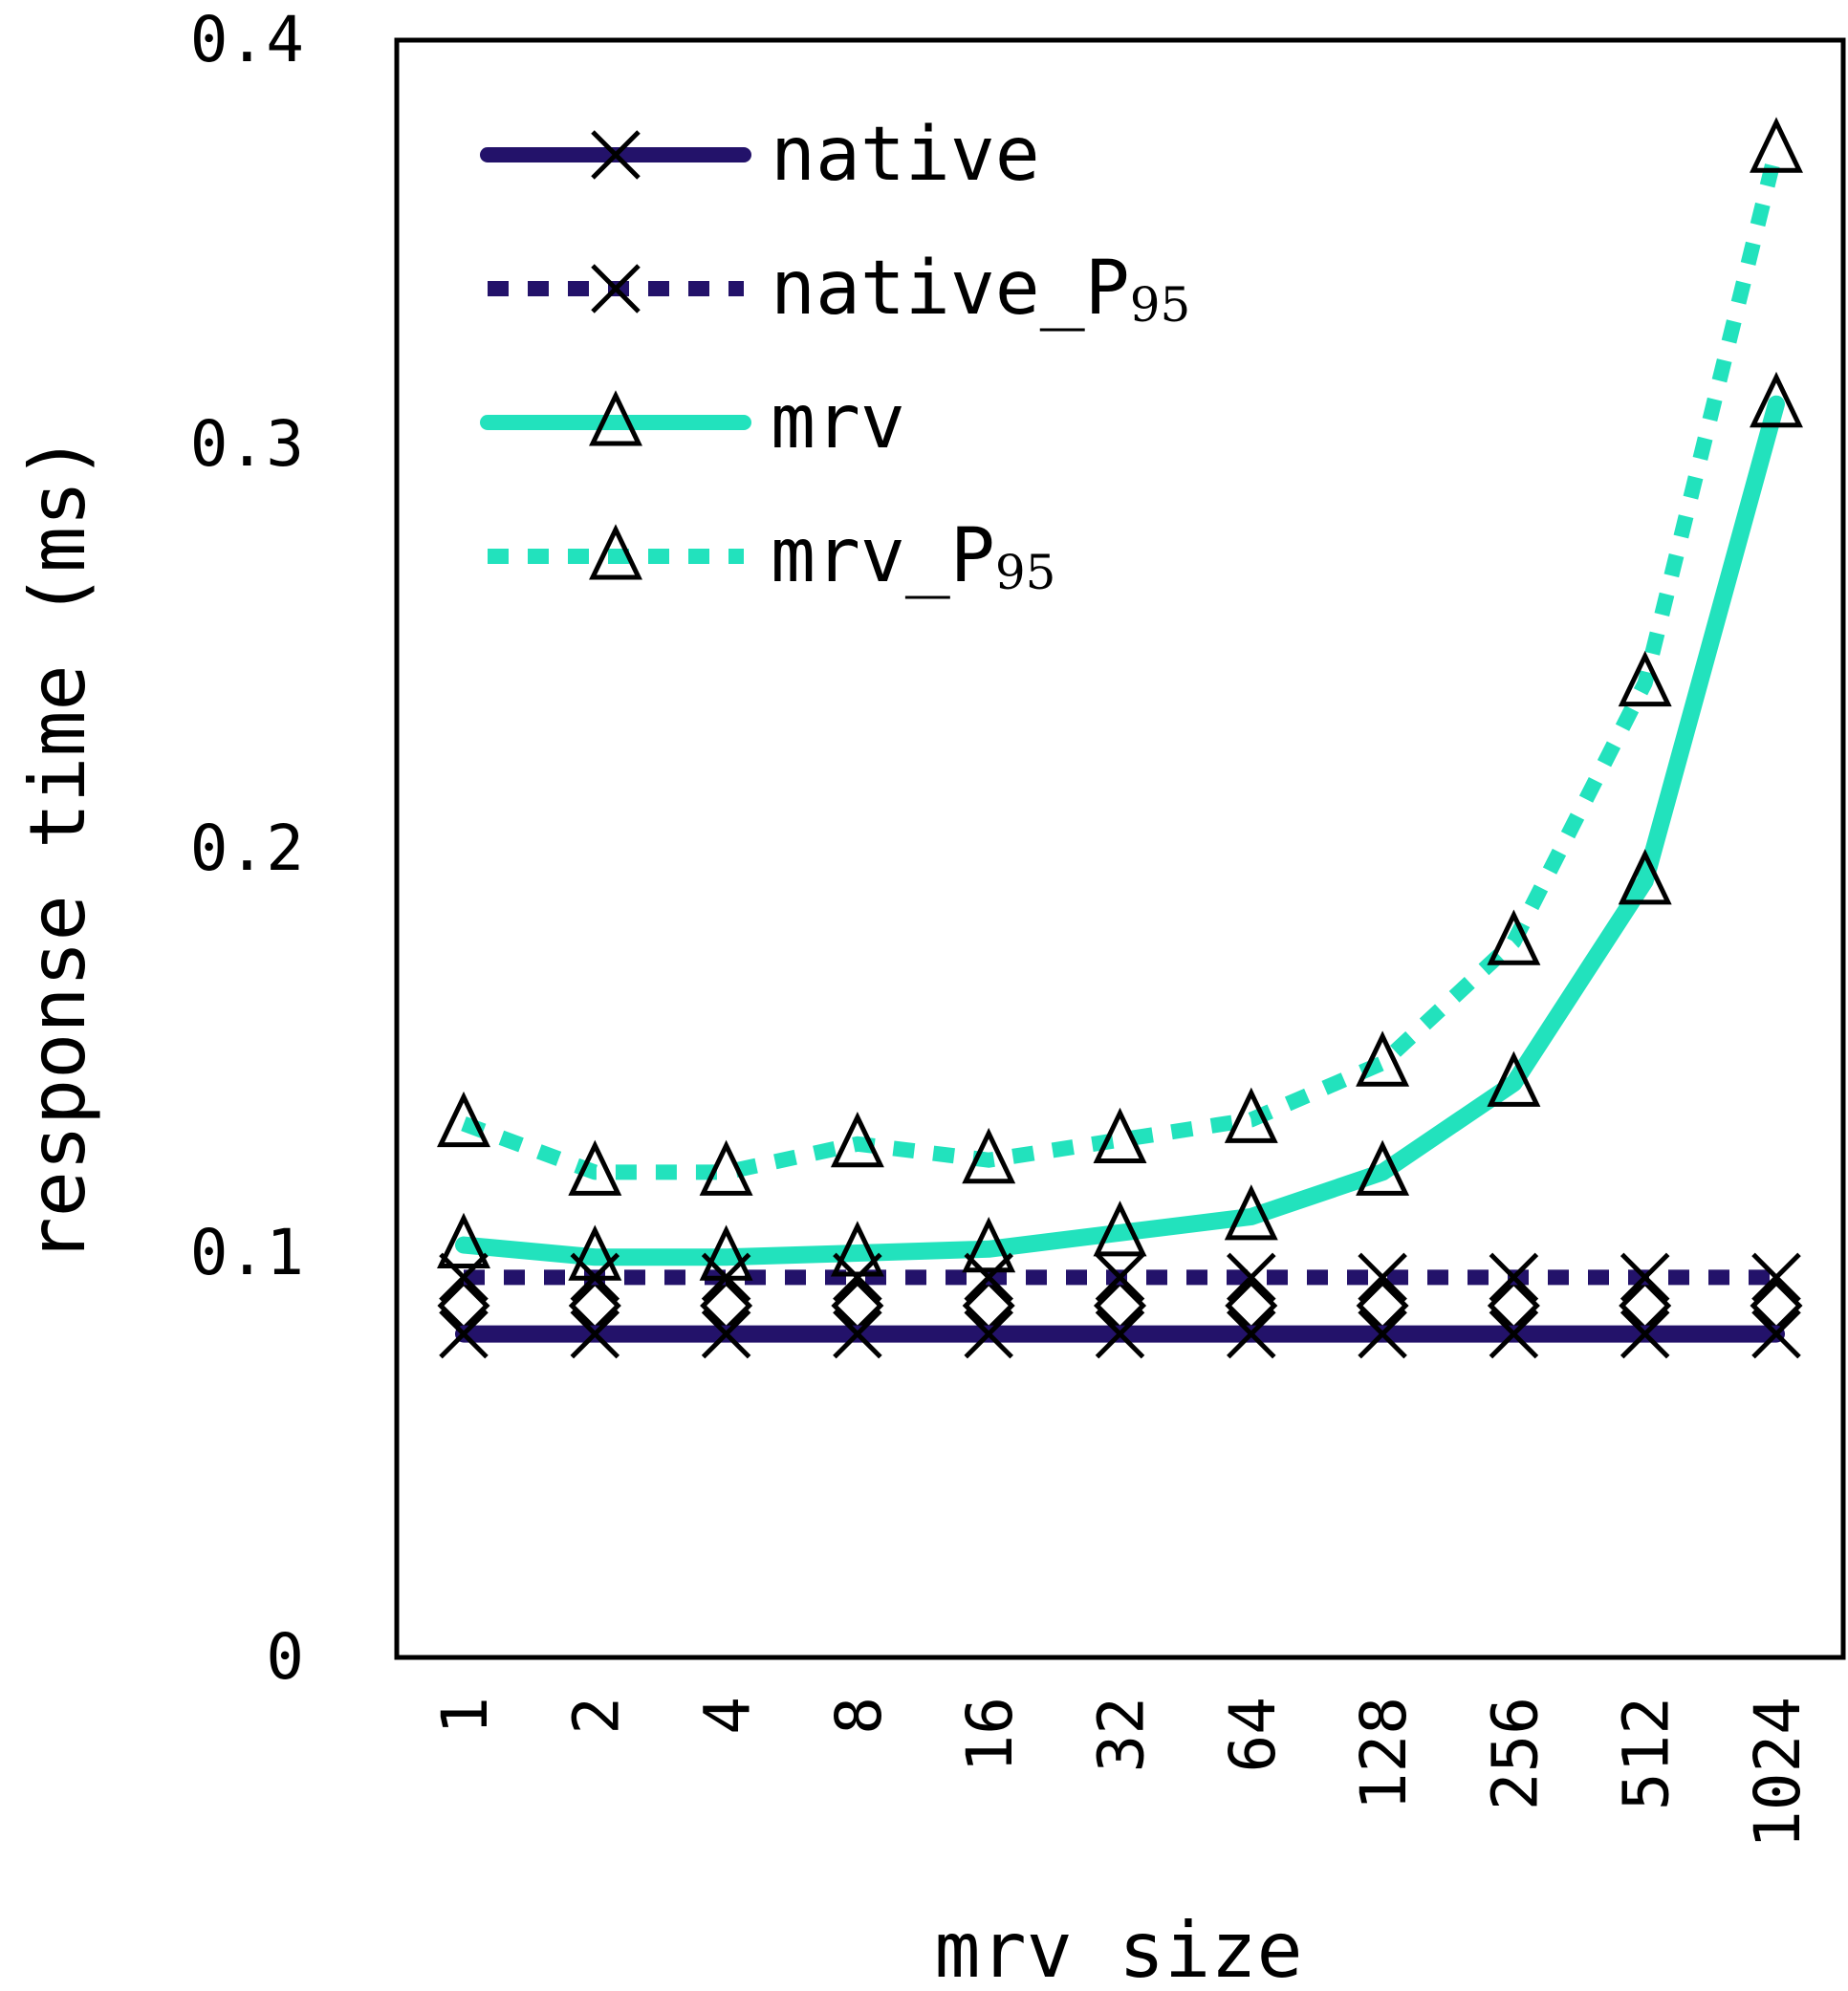 This screenshot has height=1991, width=1848. What do you see at coordinates (728, 1716) in the screenshot?
I see `x-tick-label: 4` at bounding box center [728, 1716].